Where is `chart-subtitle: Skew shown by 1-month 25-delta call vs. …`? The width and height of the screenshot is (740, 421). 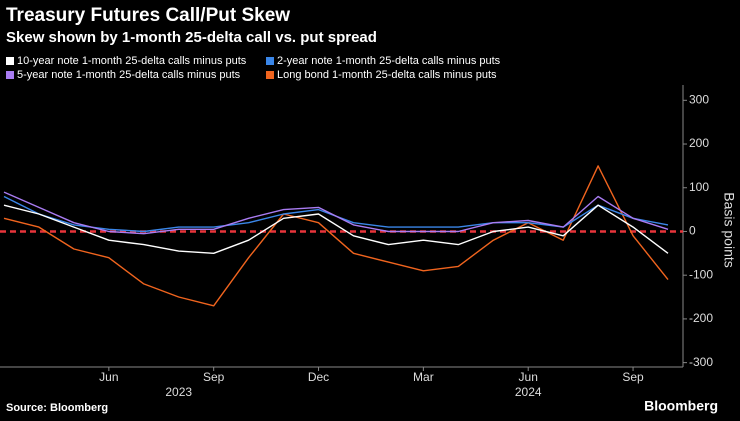
chart-subtitle: Skew shown by 1-month 25-delta call vs. … is located at coordinates (191, 37).